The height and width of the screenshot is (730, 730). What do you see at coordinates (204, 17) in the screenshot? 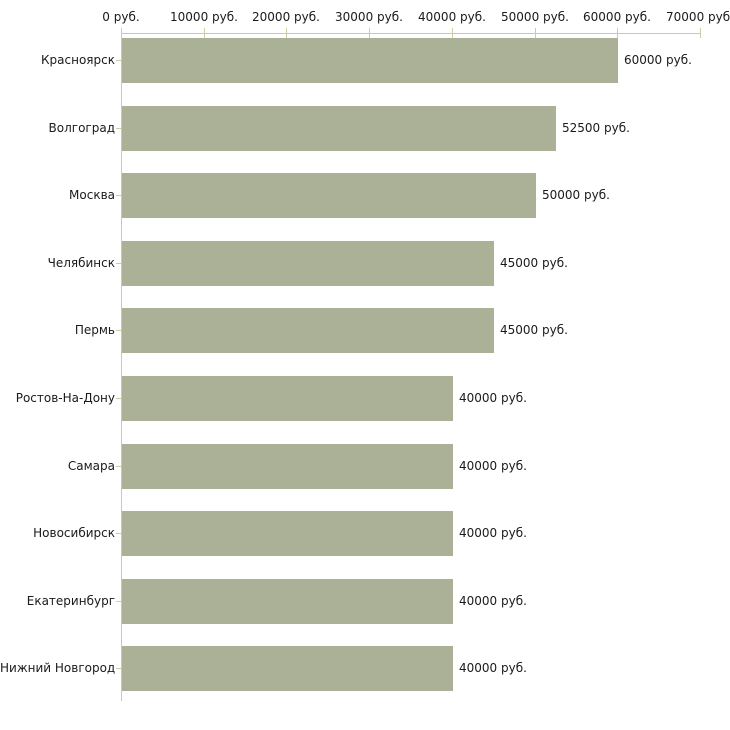
I see `x-tick-label: 10000 руб.` at bounding box center [204, 17].